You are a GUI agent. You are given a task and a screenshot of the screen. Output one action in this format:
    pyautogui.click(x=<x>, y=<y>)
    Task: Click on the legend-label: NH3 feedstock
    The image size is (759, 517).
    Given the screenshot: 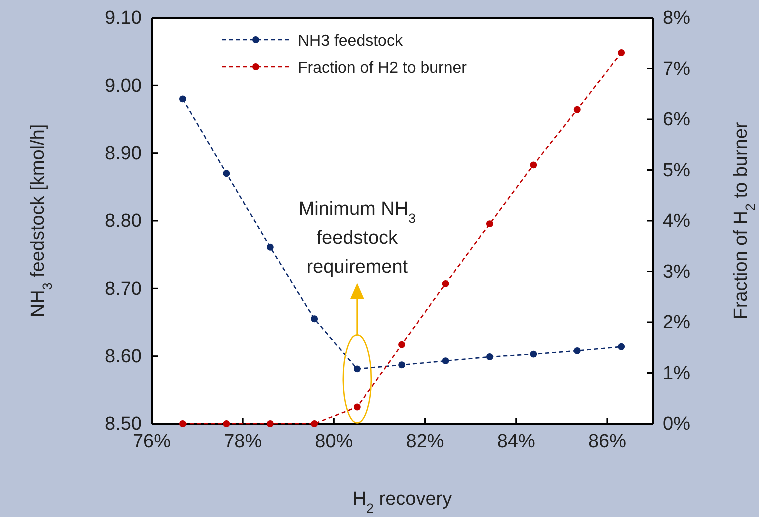 What is the action you would take?
    pyautogui.click(x=351, y=41)
    